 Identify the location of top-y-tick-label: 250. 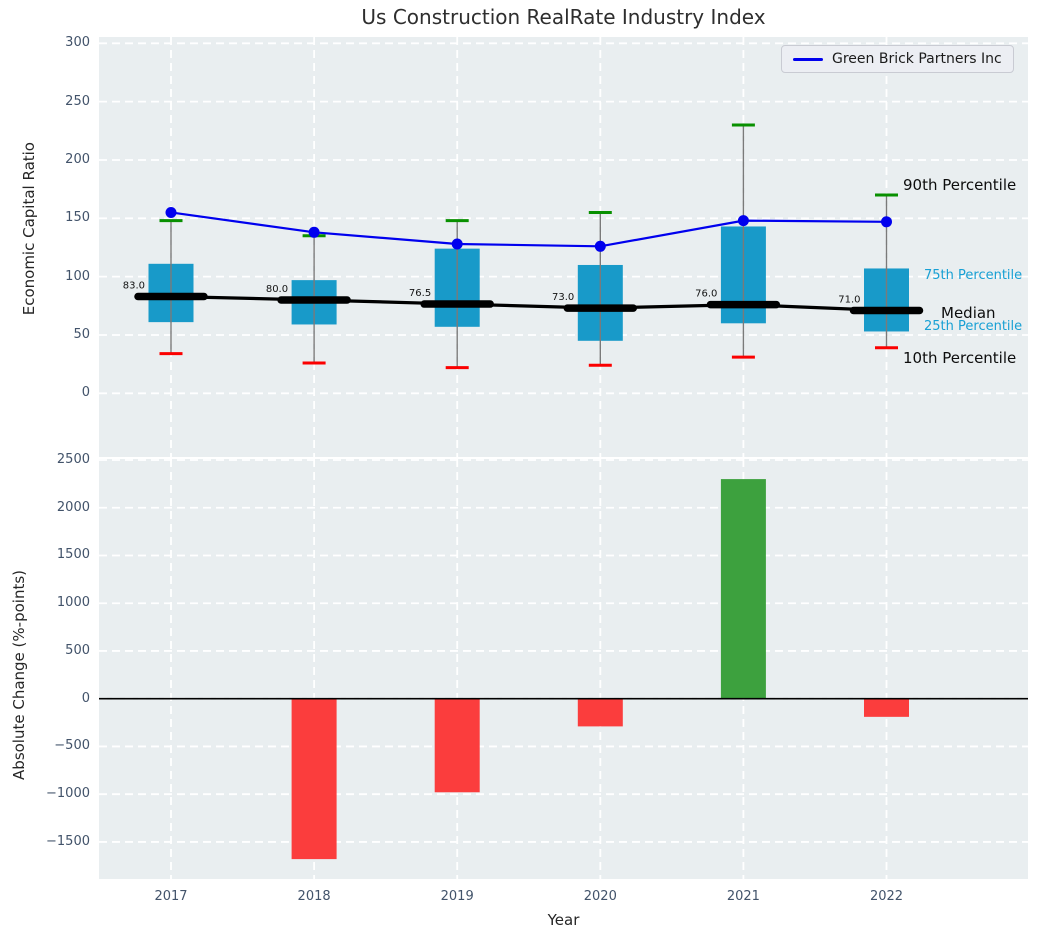
(77, 101).